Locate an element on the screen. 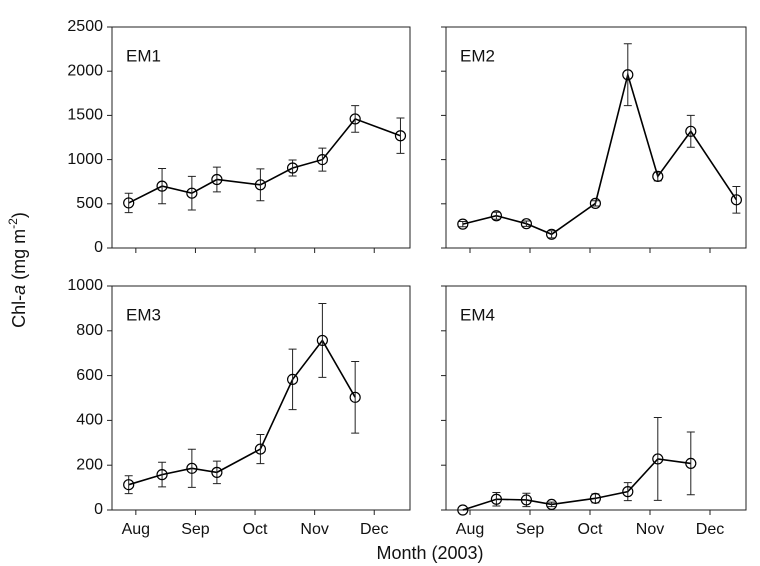 This screenshot has height=566, width=760. y-axis-label: Chl-a (mg m-2) is located at coordinates (17, 270).